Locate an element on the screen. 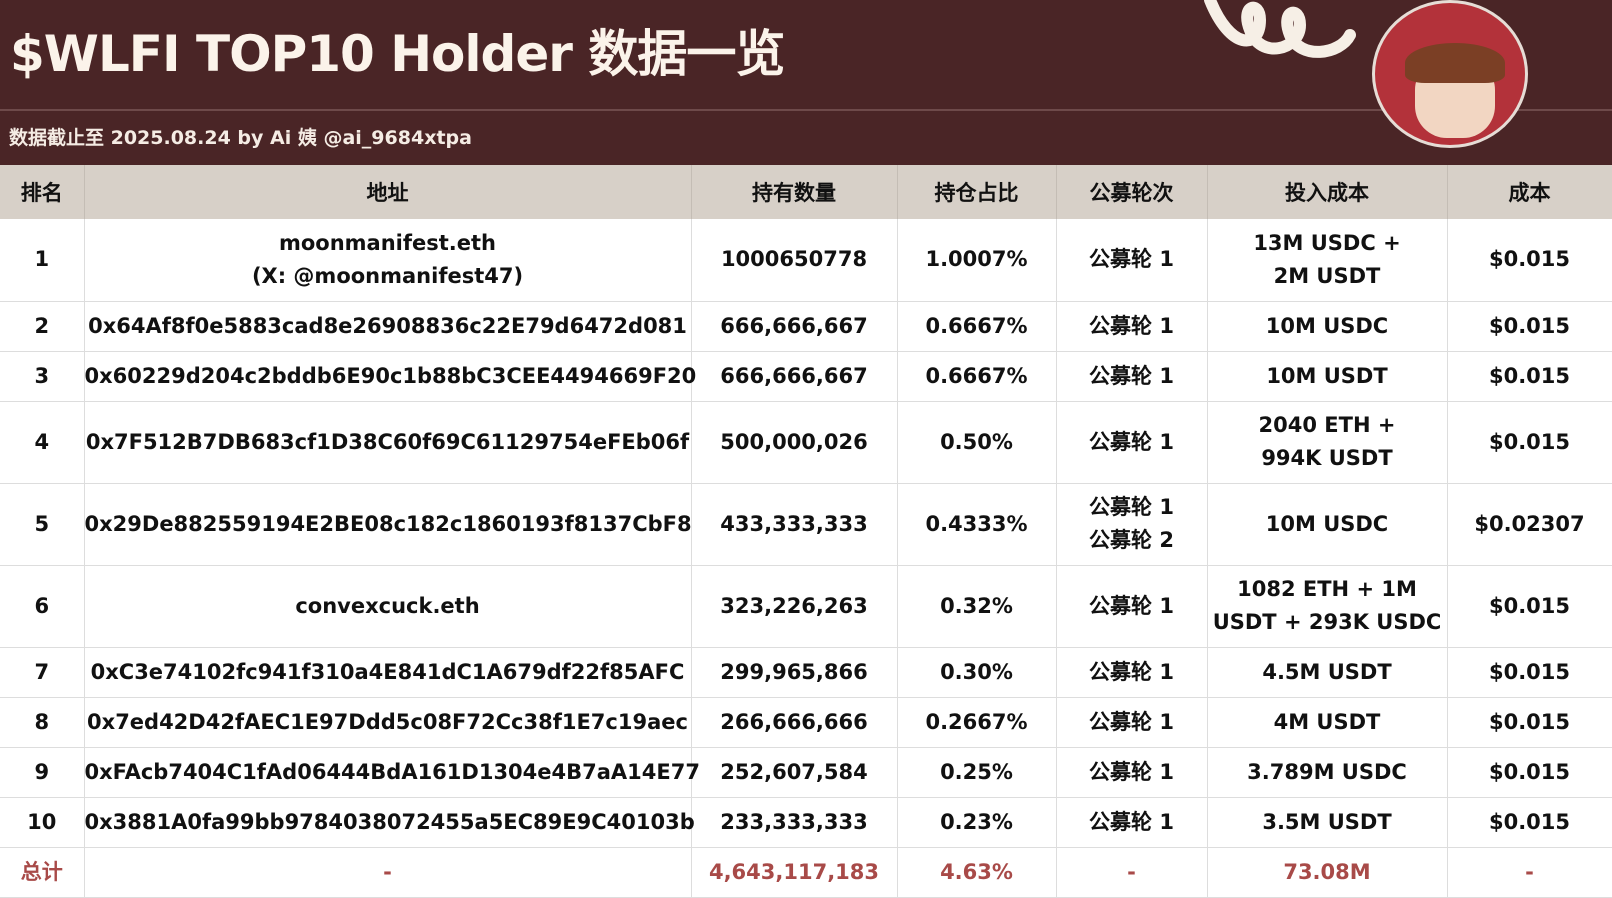 This screenshot has height=898, width=1612. cell-invest: 1082 ETH + 1M USDT + 293K USDC is located at coordinates (1327, 606).